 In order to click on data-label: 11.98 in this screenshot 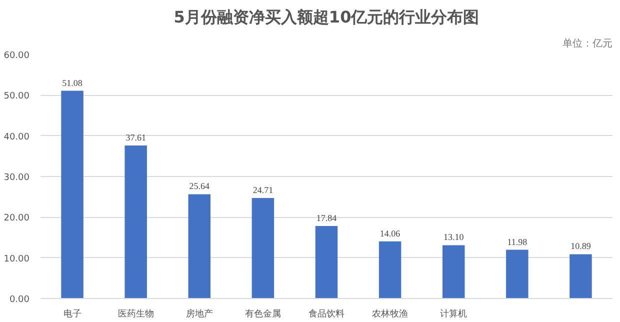, I will do `click(517, 241)`.